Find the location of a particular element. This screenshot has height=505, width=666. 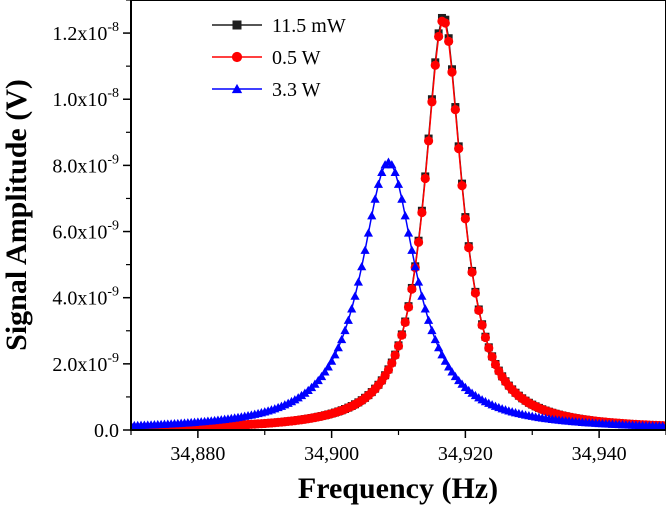

legend-label: 0.5 W is located at coordinates (296, 58).